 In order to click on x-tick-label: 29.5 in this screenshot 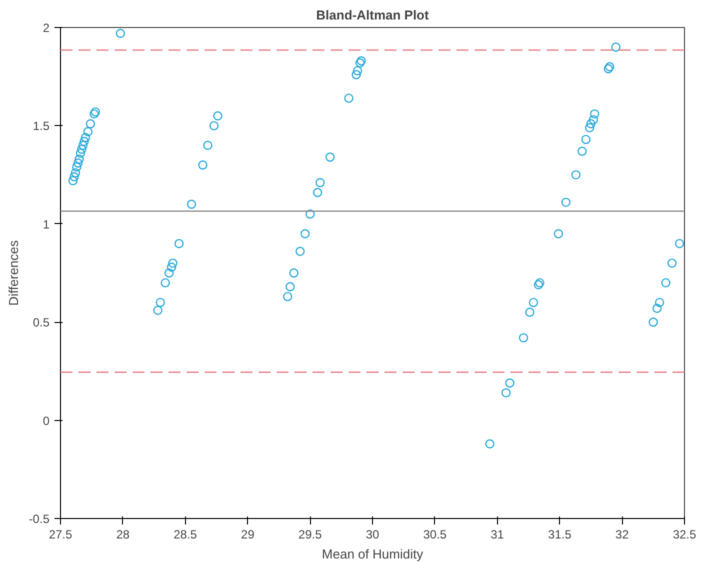, I will do `click(310, 535)`.